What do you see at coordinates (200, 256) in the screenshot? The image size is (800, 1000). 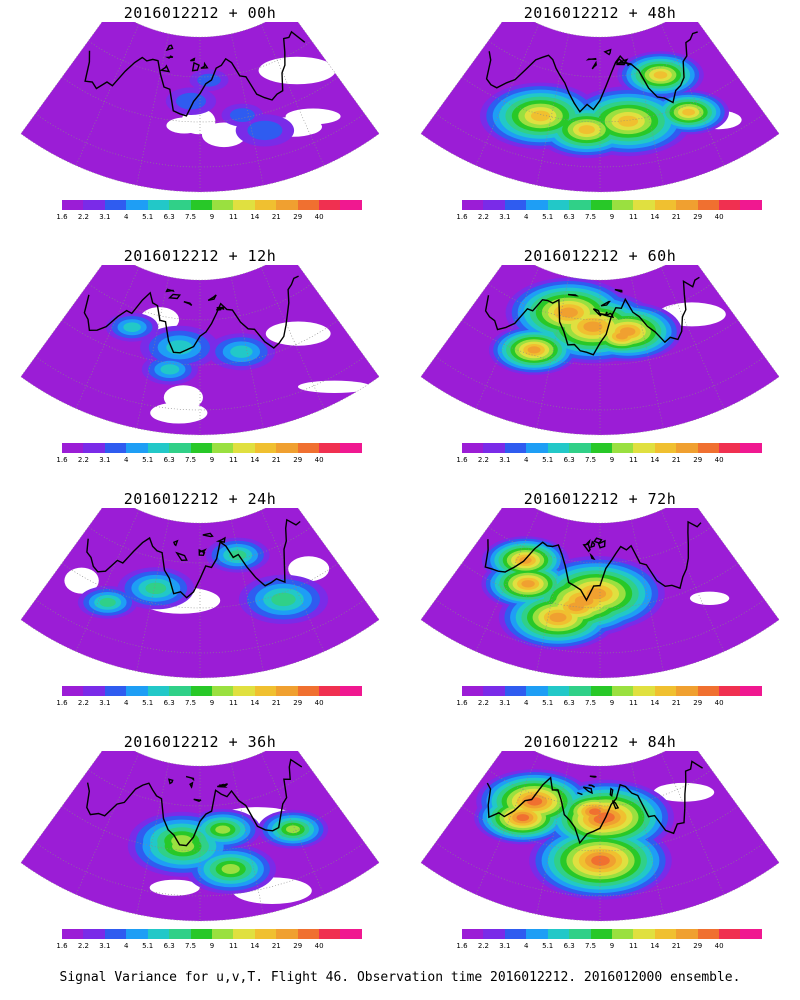 I see `panel-title: 2016012212 + 12h` at bounding box center [200, 256].